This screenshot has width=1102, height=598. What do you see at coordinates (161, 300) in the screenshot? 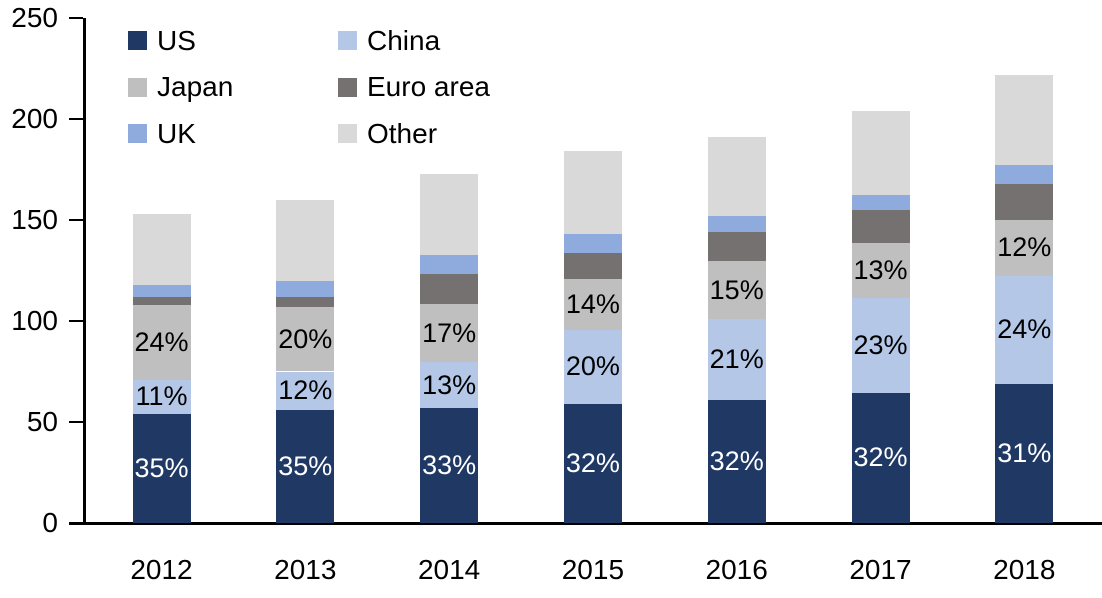
I see `bar-segment-euro-area-2012` at bounding box center [161, 300].